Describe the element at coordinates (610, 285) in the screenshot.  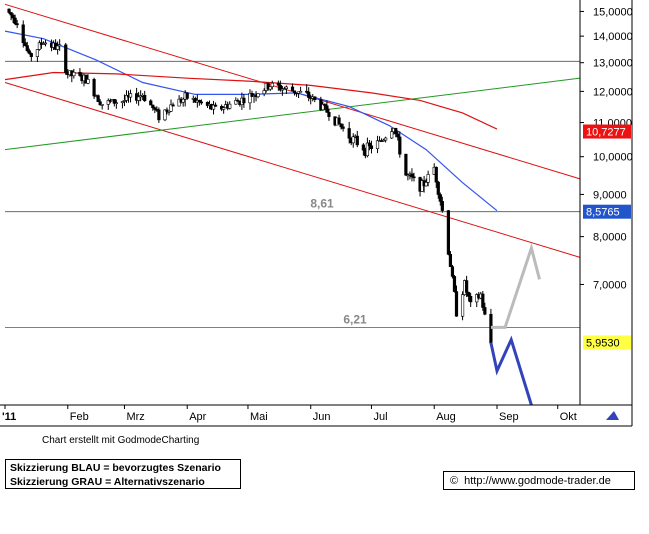
I see `y-tick-label-7,0000: 7,0000` at that location.